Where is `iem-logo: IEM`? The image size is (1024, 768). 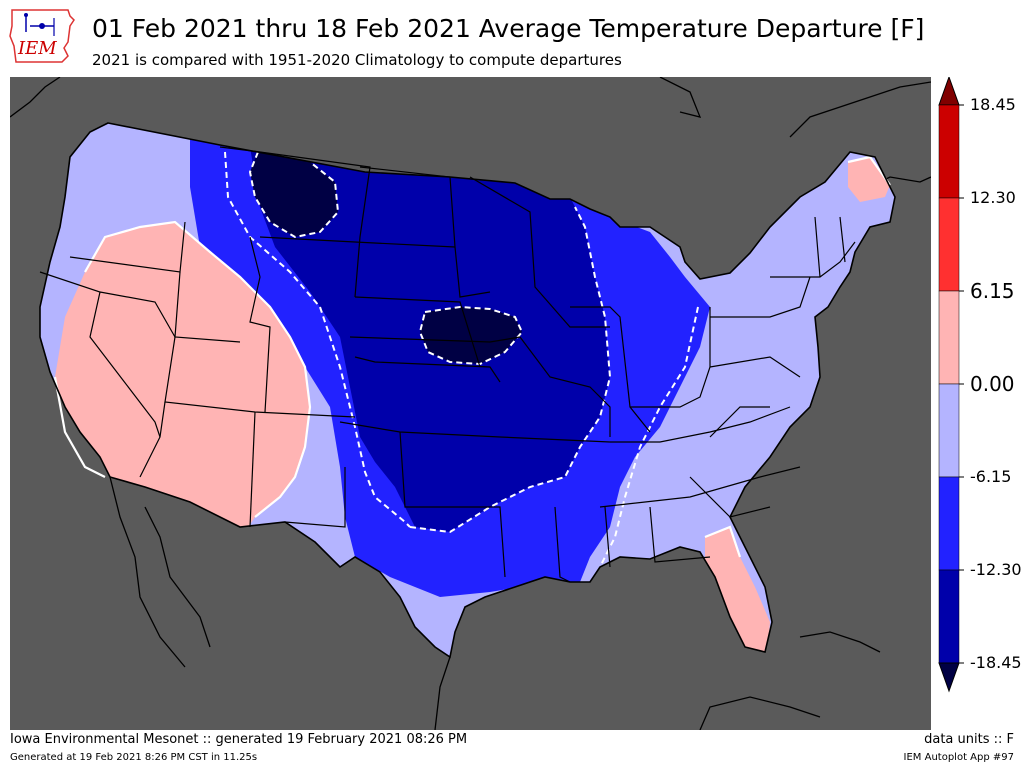
iem-logo: IEM is located at coordinates (43, 36).